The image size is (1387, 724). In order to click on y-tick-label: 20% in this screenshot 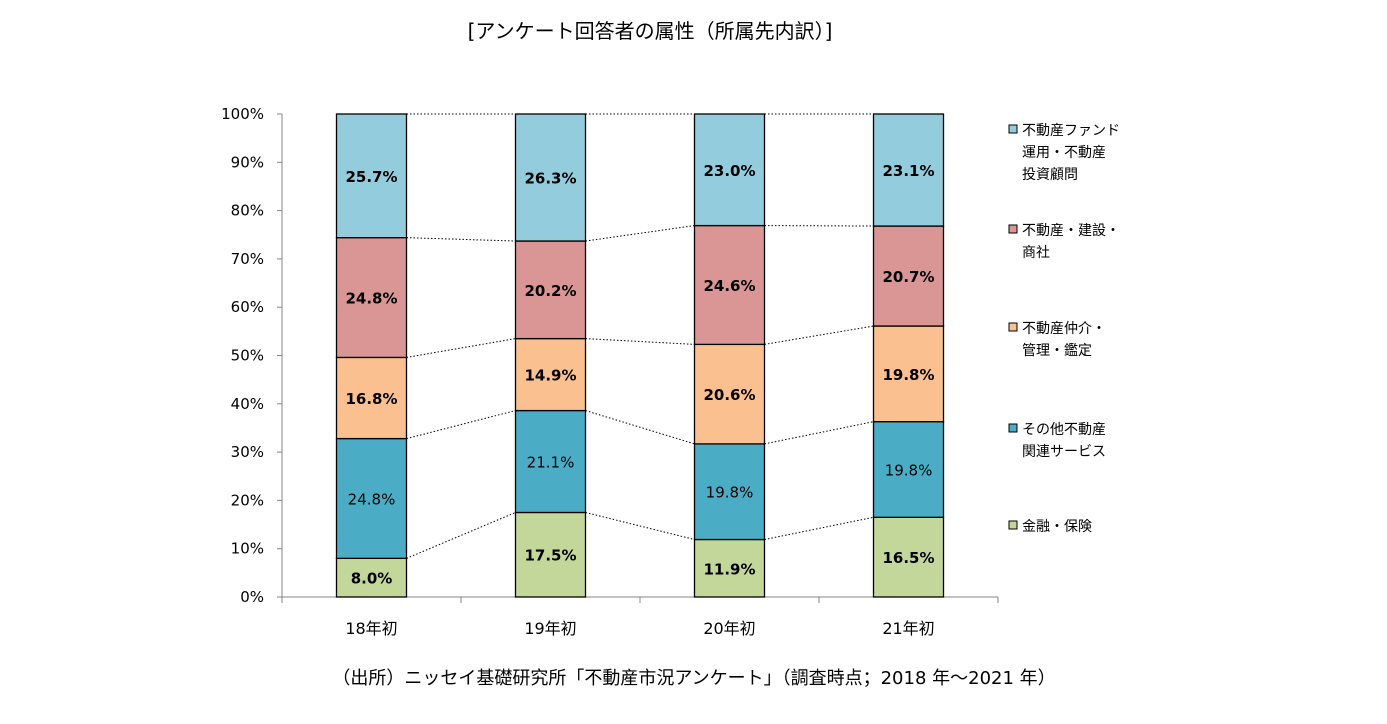, I will do `click(247, 500)`.